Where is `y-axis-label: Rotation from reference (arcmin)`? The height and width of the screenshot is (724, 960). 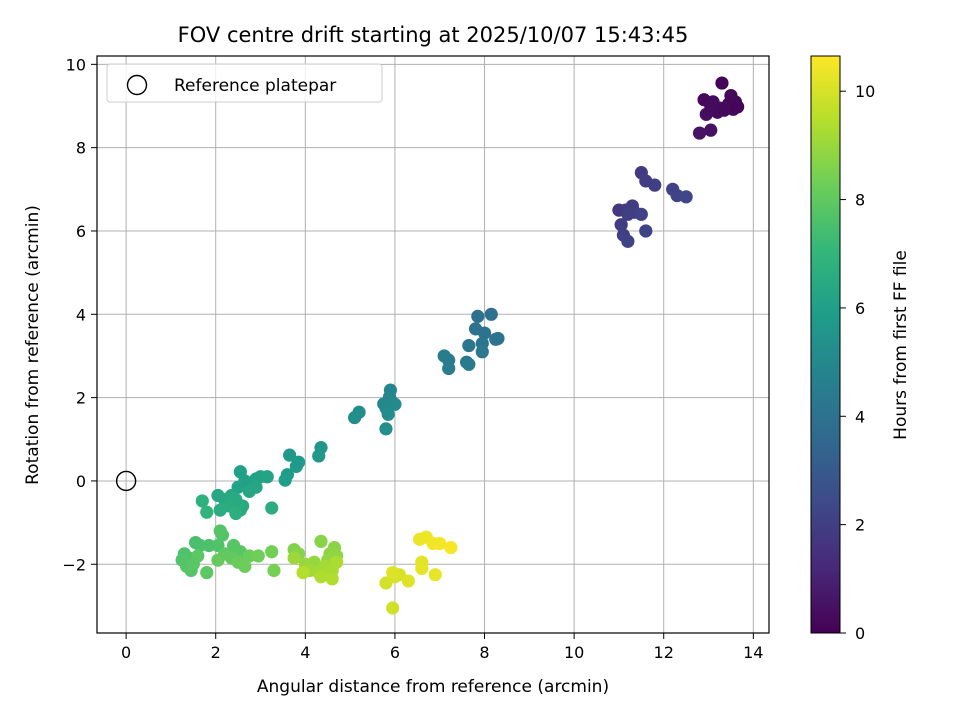
y-axis-label: Rotation from reference (arcmin) is located at coordinates (33, 345).